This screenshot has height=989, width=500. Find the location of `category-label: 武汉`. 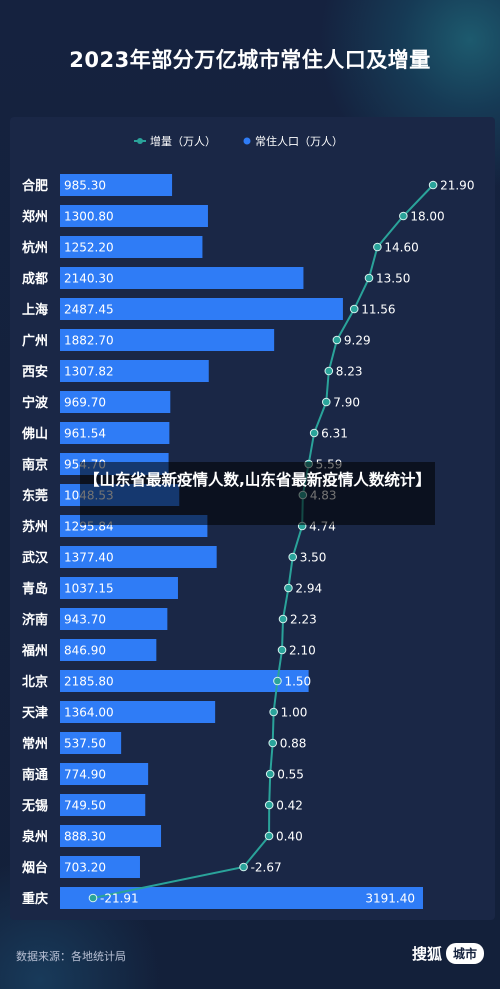

category-label: 武汉 is located at coordinates (35, 558).